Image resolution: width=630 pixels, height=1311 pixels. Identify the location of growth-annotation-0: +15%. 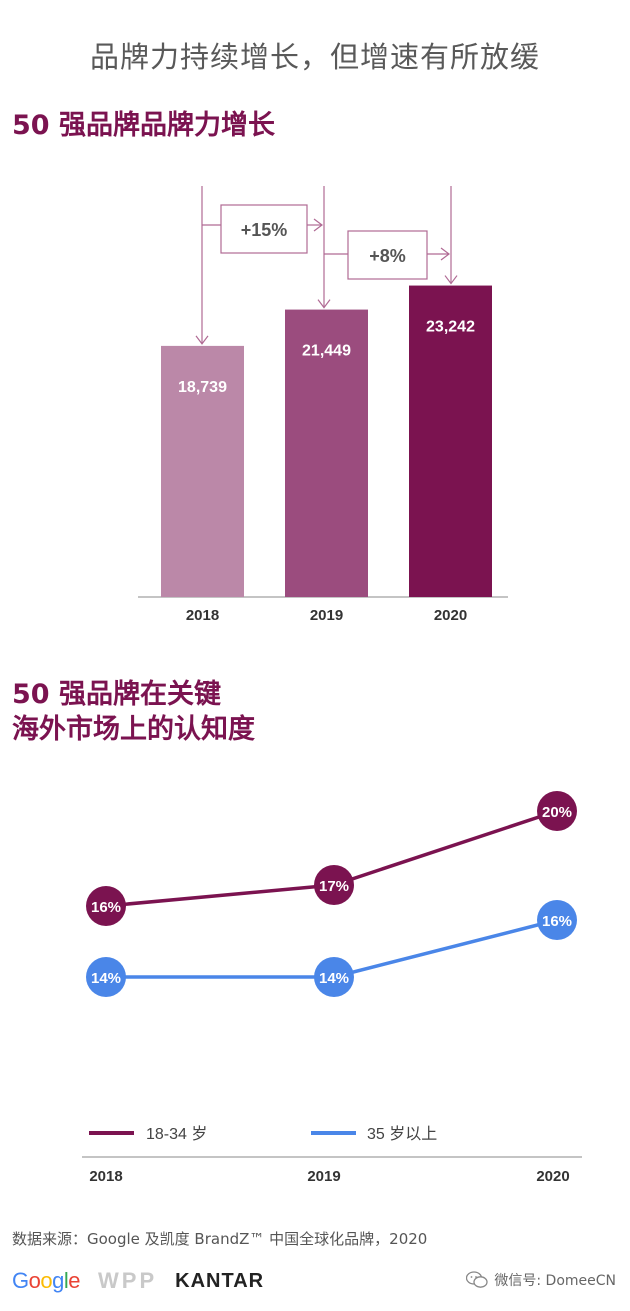
(264, 230).